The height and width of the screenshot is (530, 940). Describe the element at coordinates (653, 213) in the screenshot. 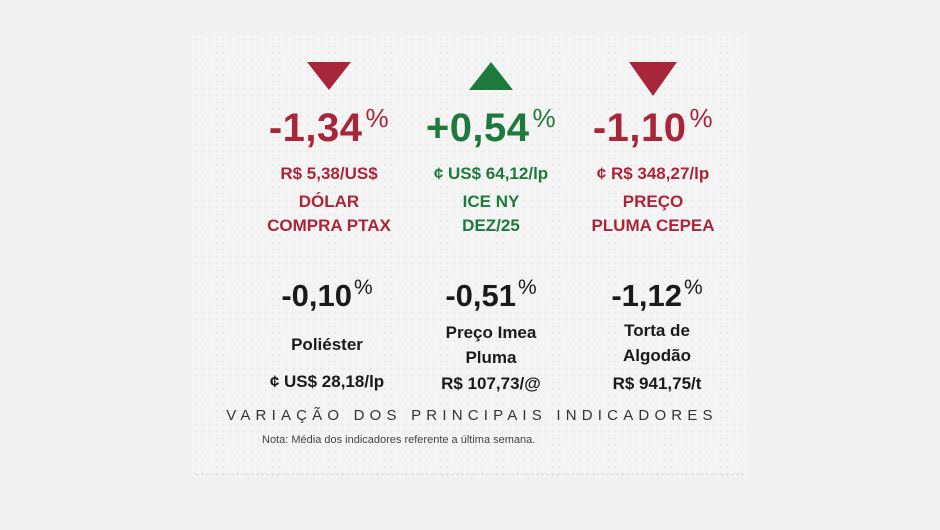

I see `indicator-label: PREÇO PLUMA CEPEA` at that location.